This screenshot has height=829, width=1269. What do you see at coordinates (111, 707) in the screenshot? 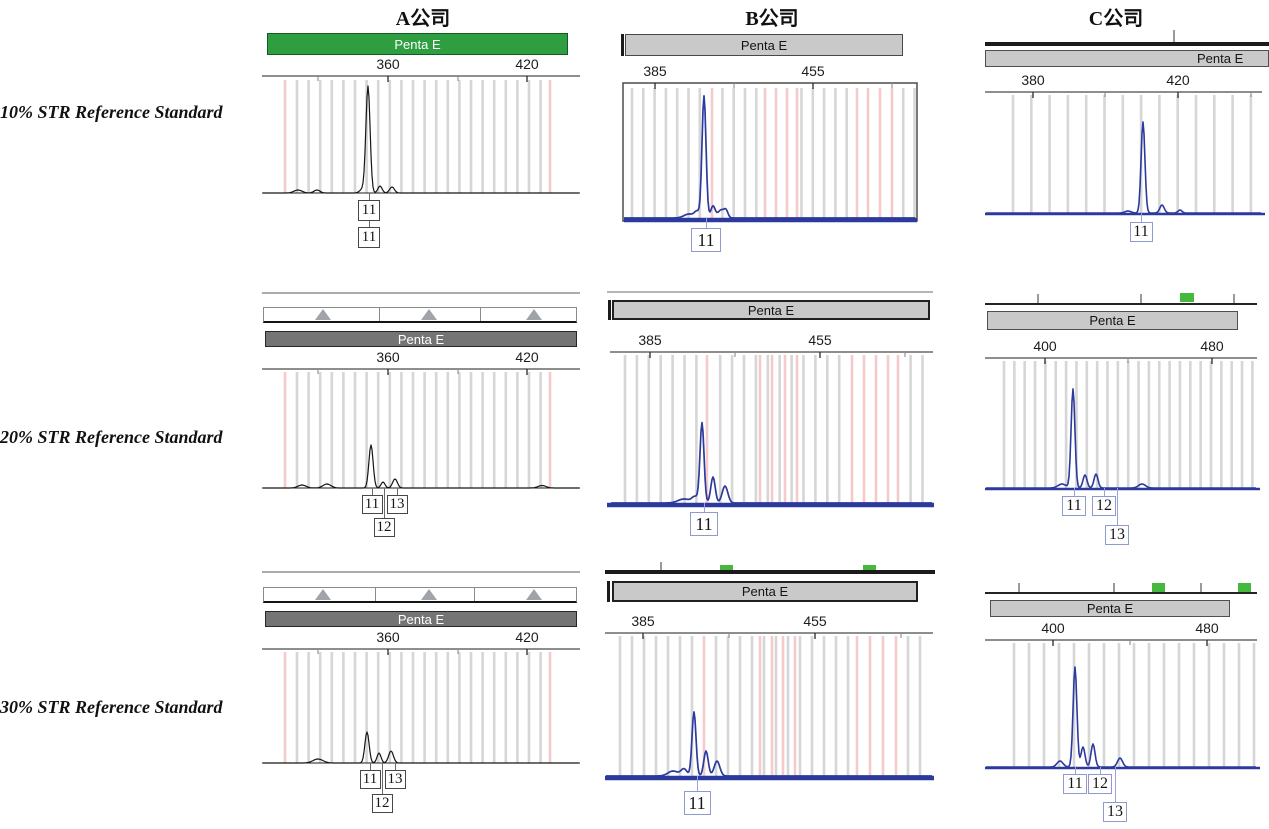
I see `row-label-30-percent: 30% STR Reference Standard` at bounding box center [111, 707].